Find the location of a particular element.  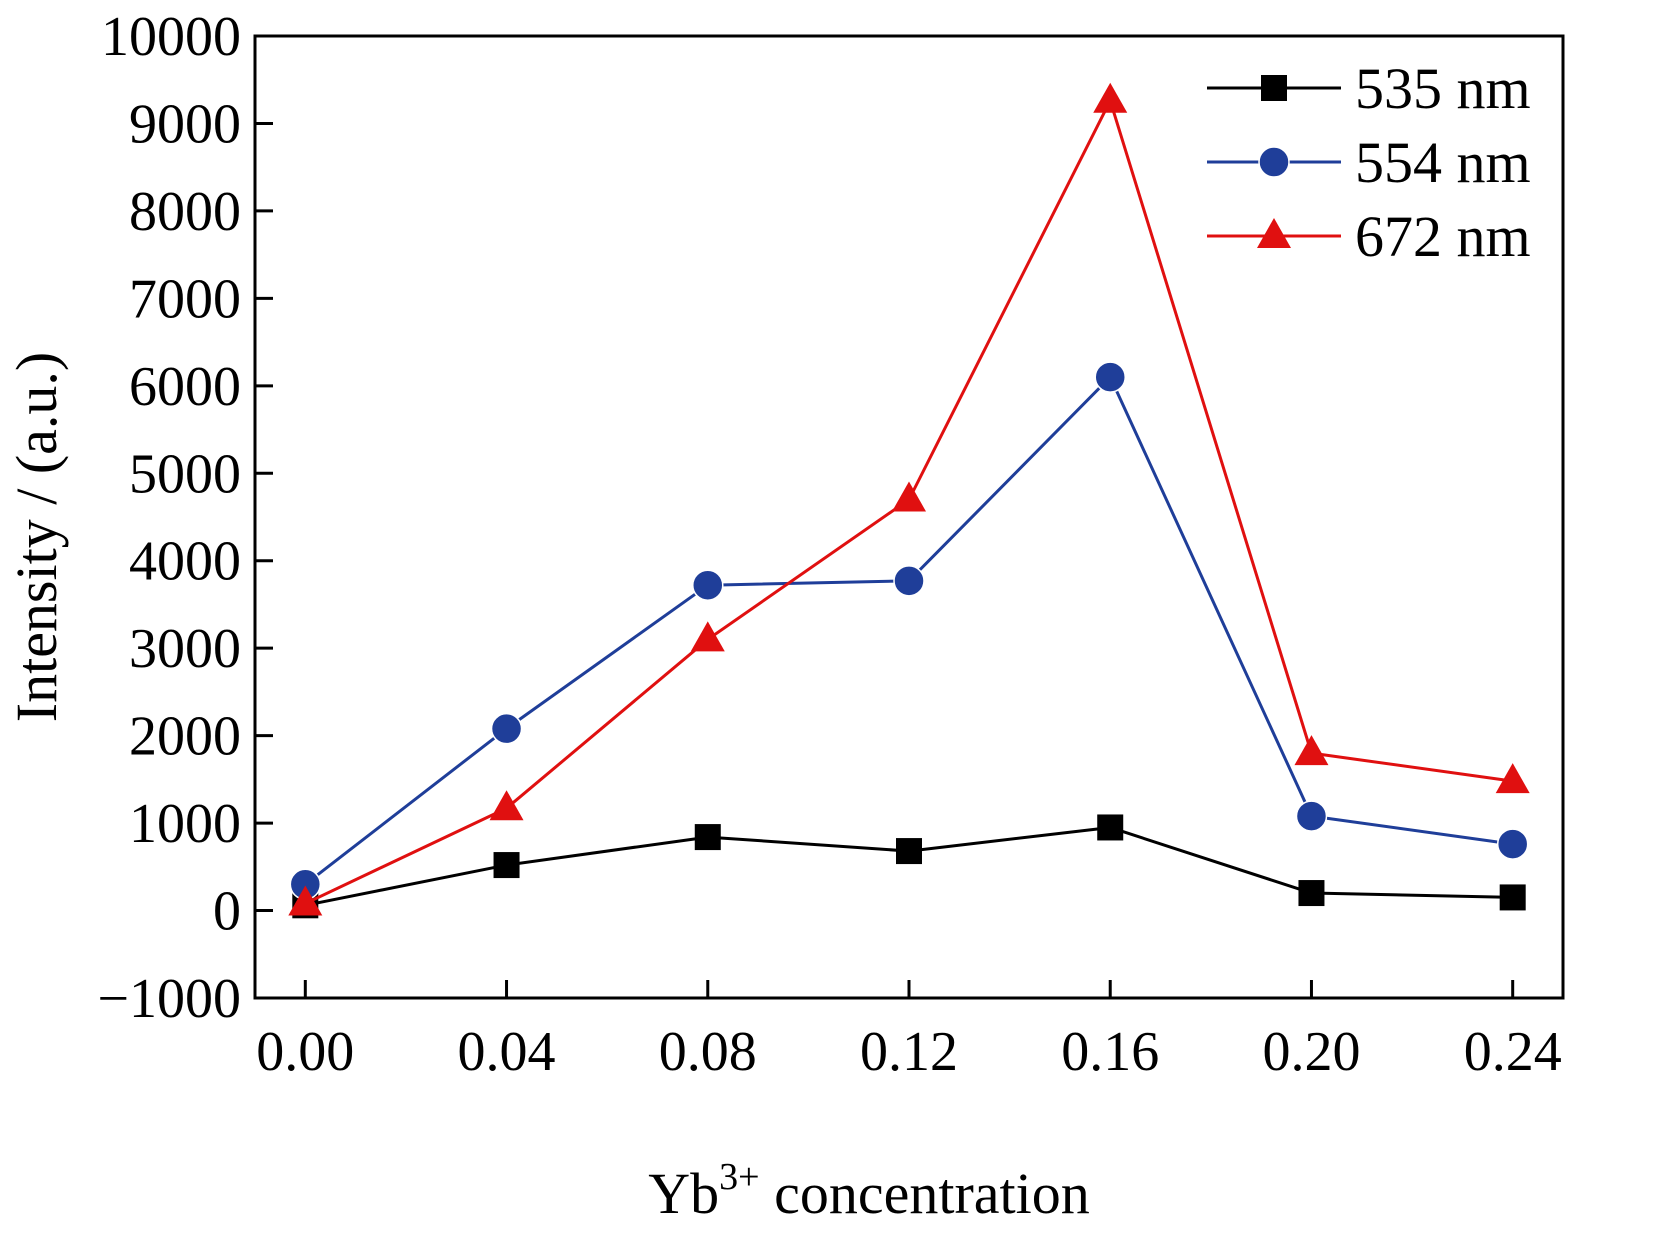

x-tick-label: 0.04 is located at coordinates (507, 1052).